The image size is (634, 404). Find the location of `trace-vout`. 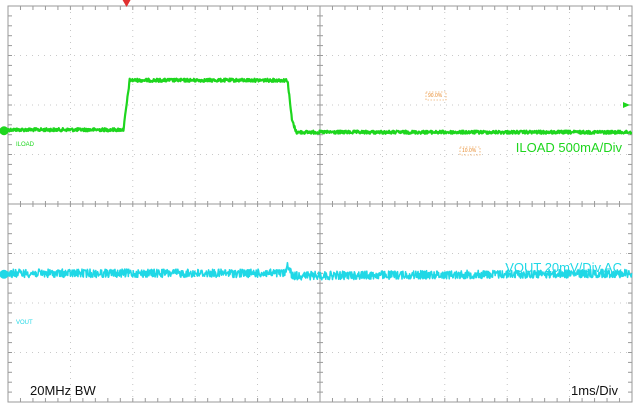

trace-vout is located at coordinates (320, 271).